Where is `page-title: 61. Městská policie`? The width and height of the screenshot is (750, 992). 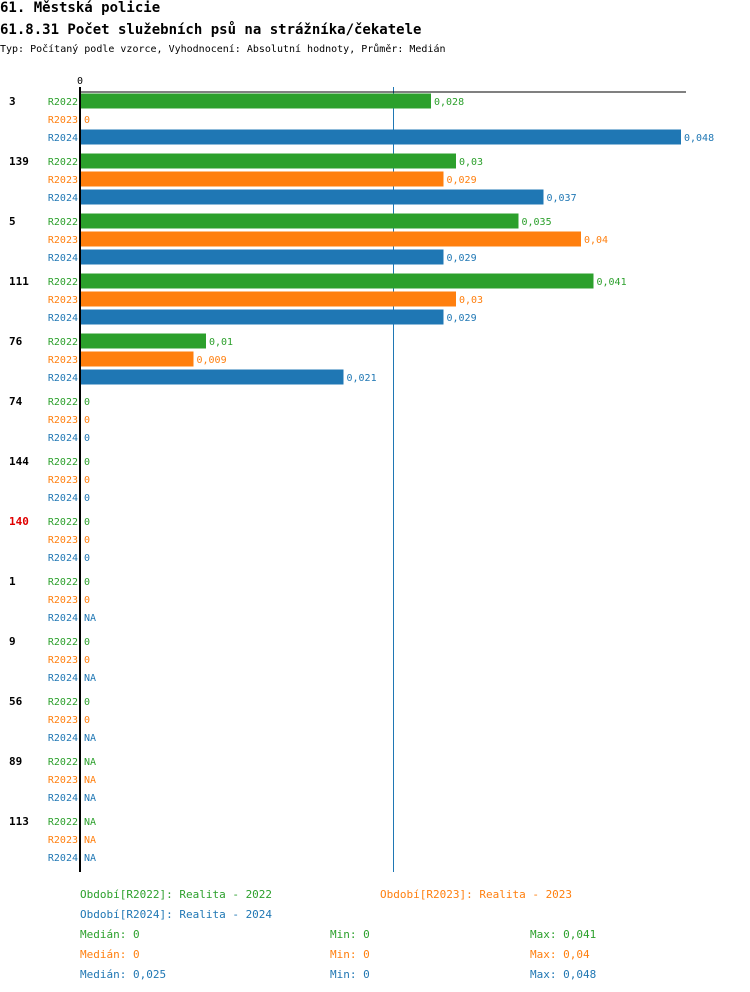 page-title: 61. Městská policie is located at coordinates (80, 8).